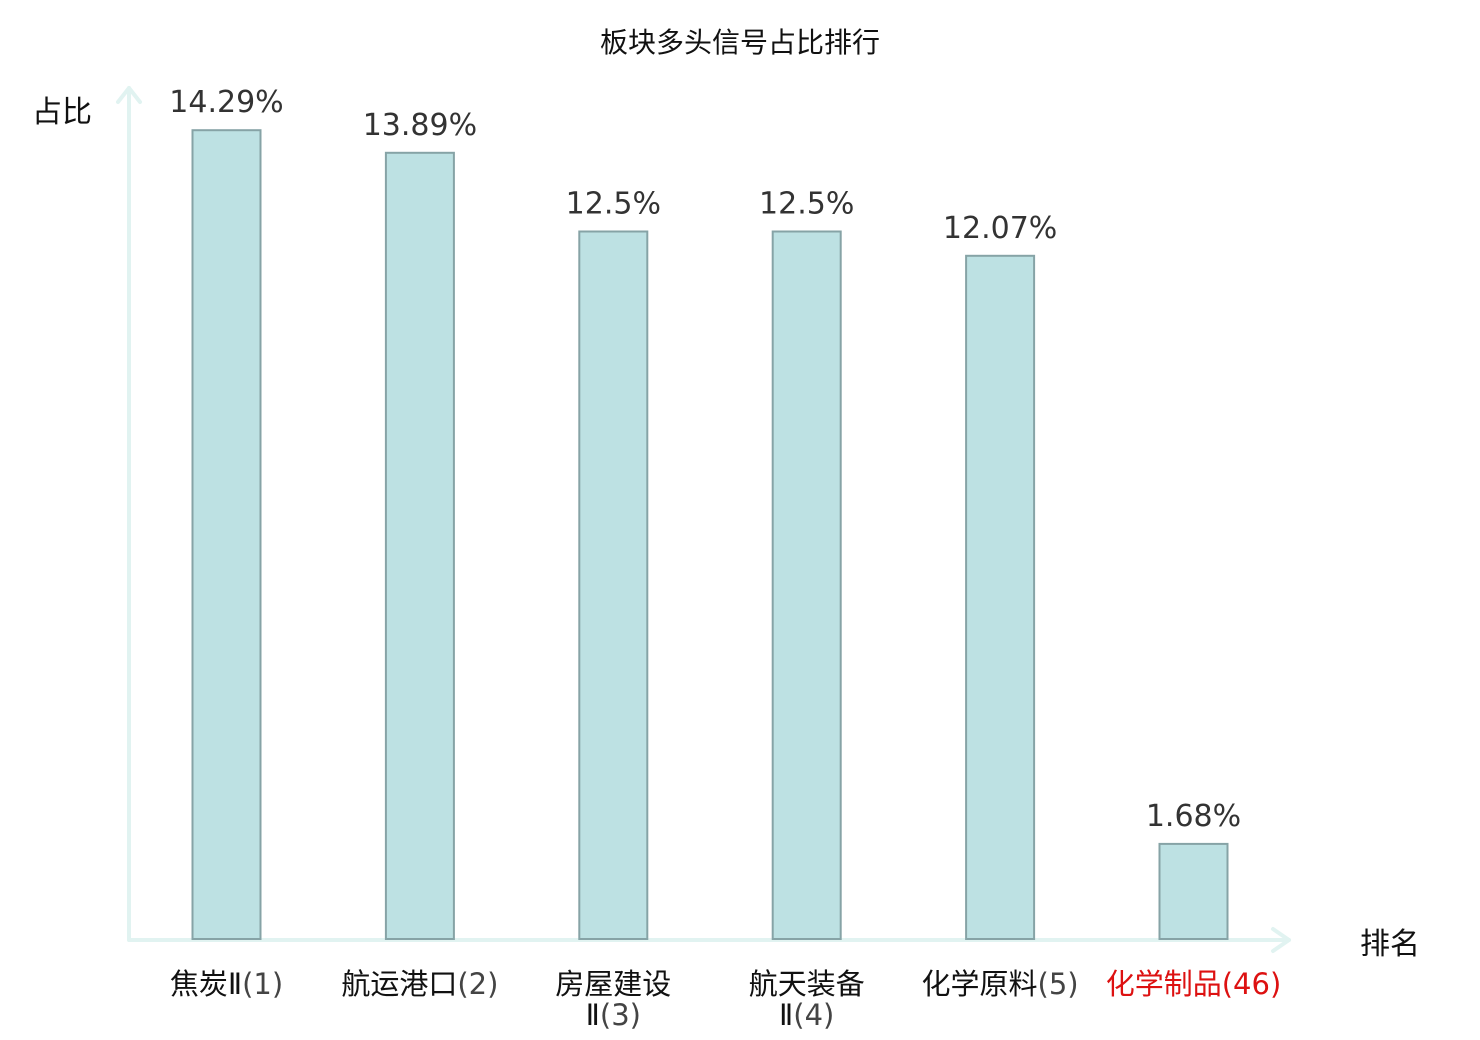 The width and height of the screenshot is (1480, 1040). I want to click on x-tick-label: 航运港口(2), so click(419, 984).